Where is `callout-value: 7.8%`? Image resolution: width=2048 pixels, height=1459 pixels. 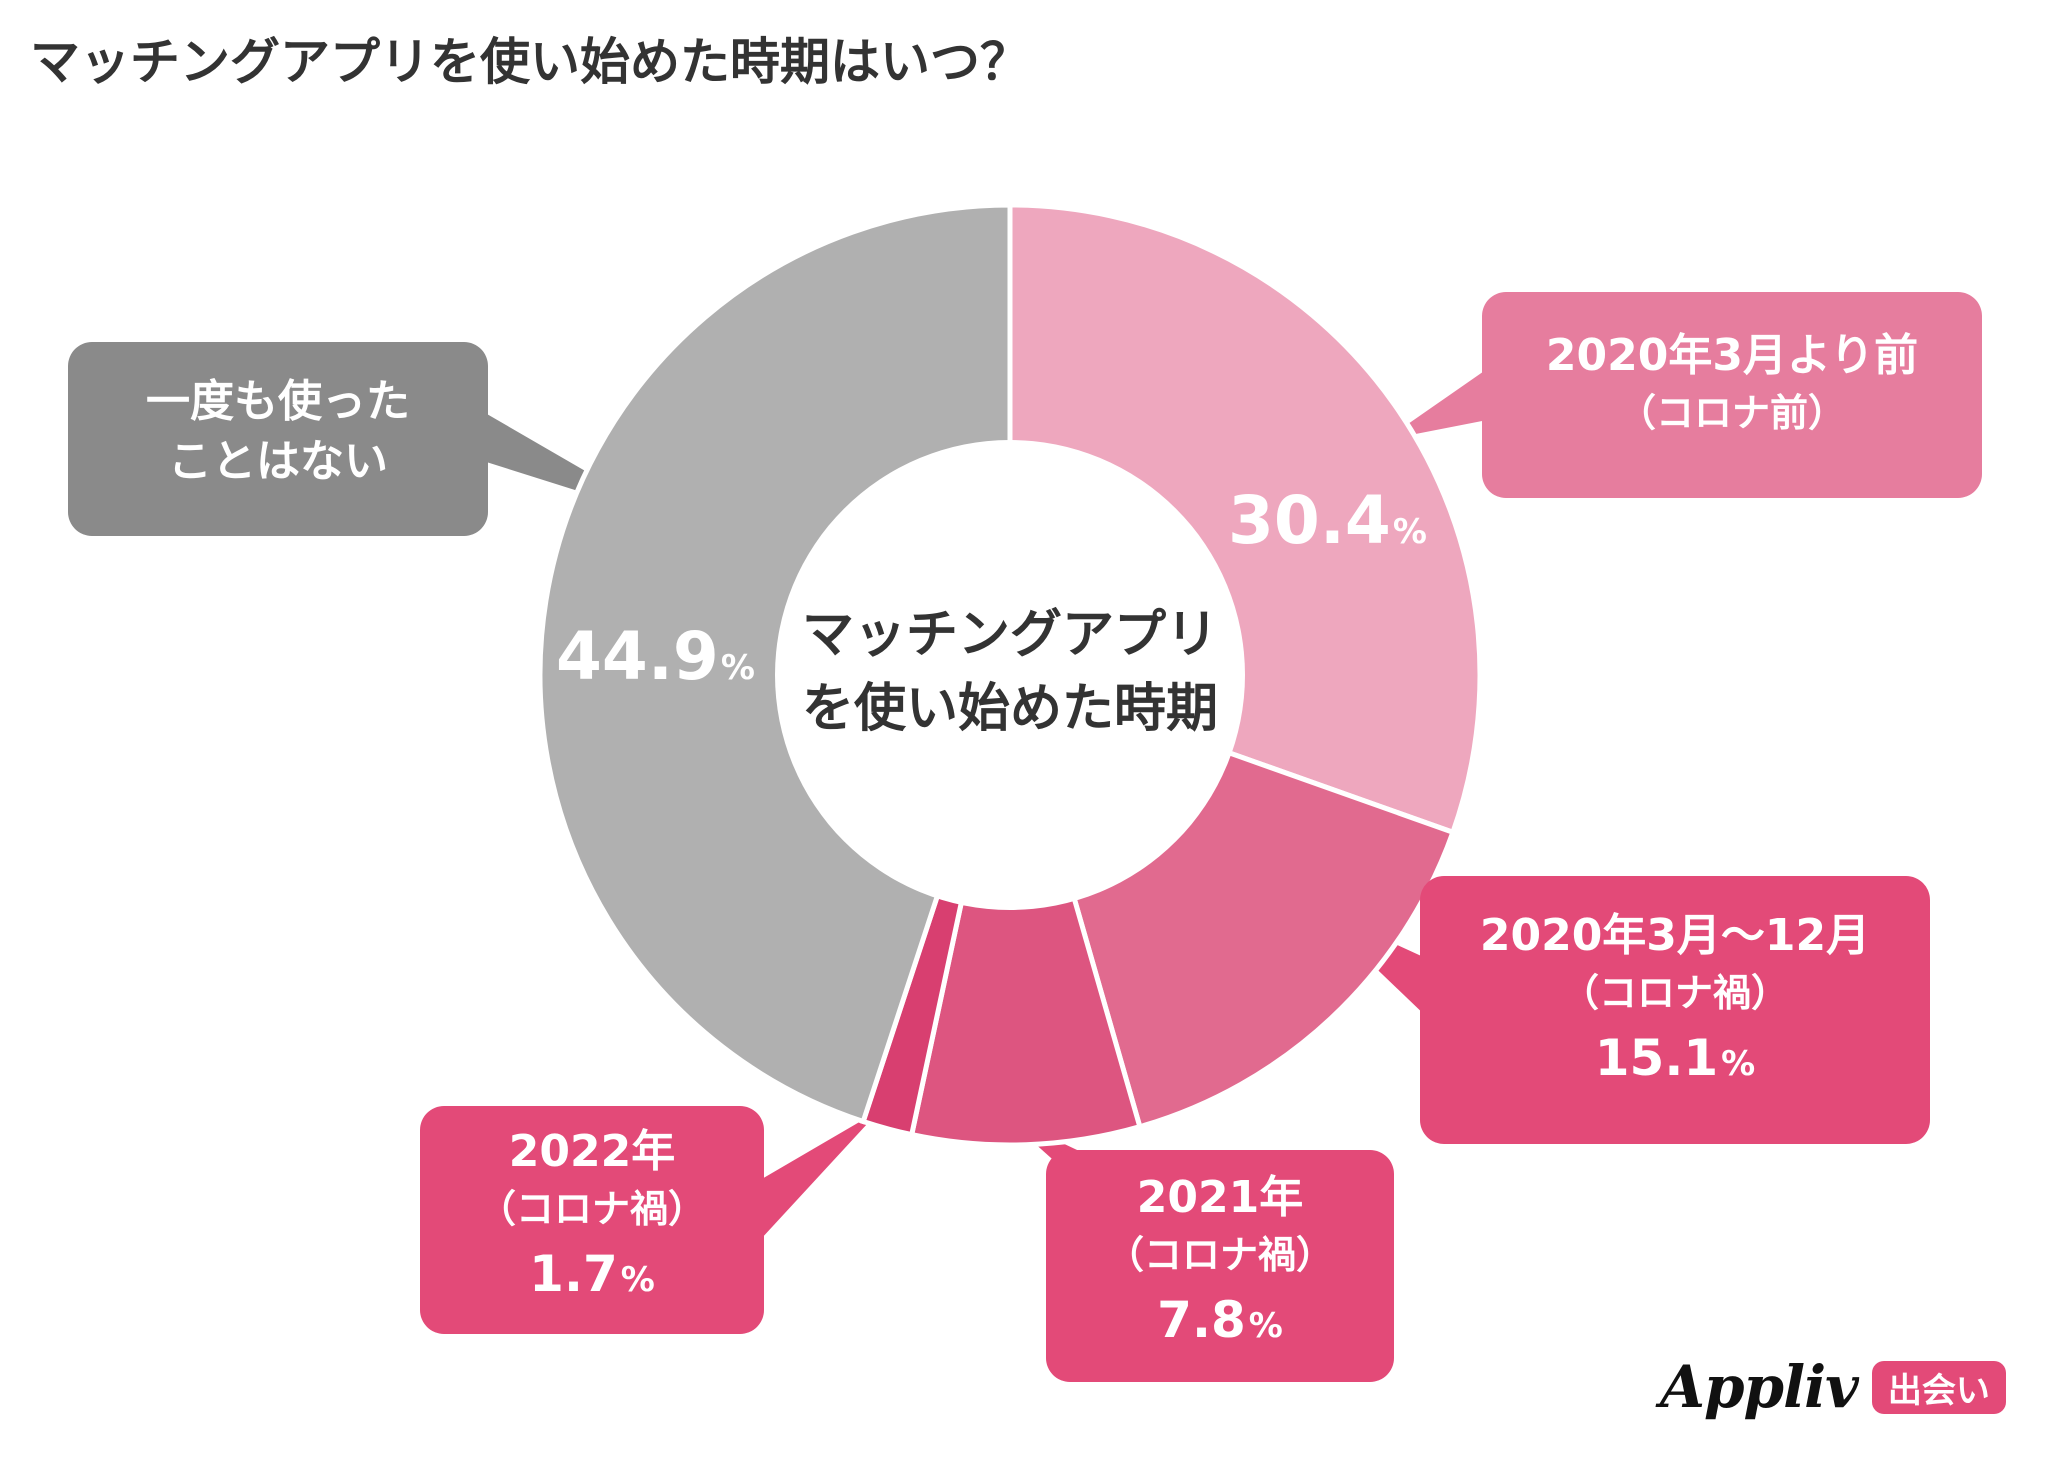
callout-value: 7.8% is located at coordinates (1220, 1323).